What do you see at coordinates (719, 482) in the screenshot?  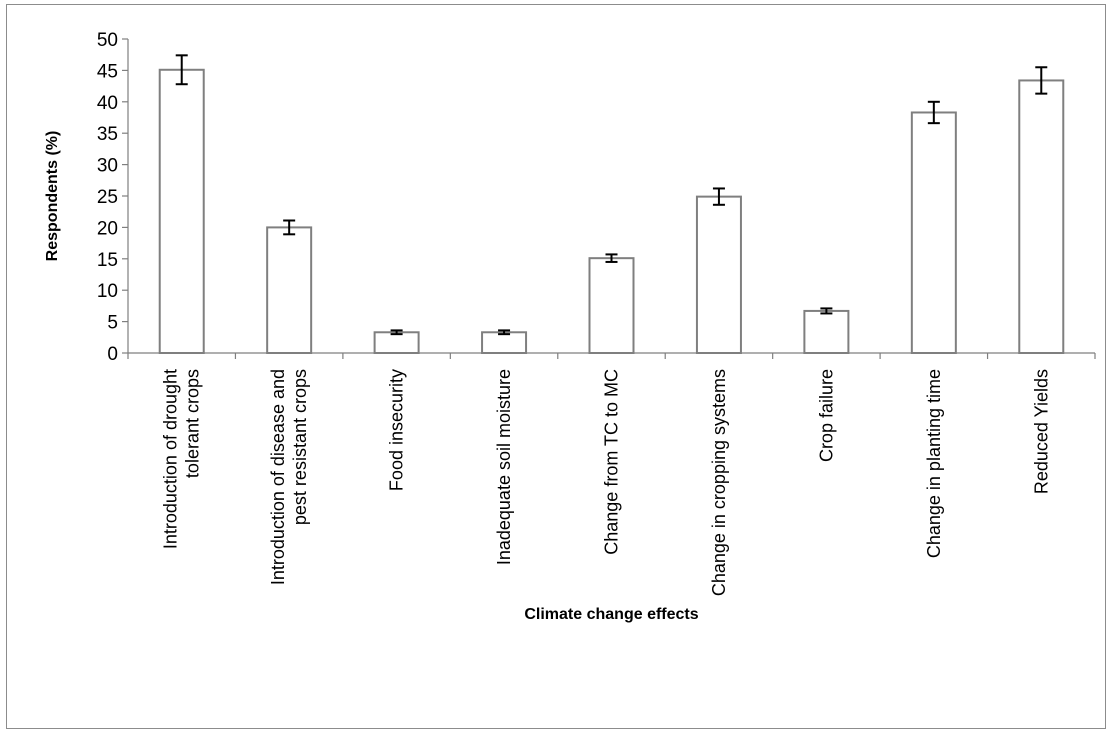 I see `category-label: Change in cropping systems` at bounding box center [719, 482].